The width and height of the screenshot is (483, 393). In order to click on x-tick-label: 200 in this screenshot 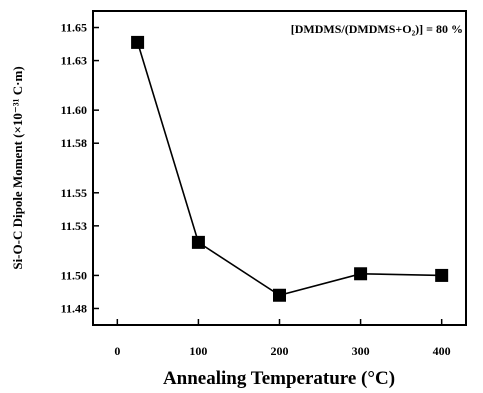, I will do `click(280, 351)`.